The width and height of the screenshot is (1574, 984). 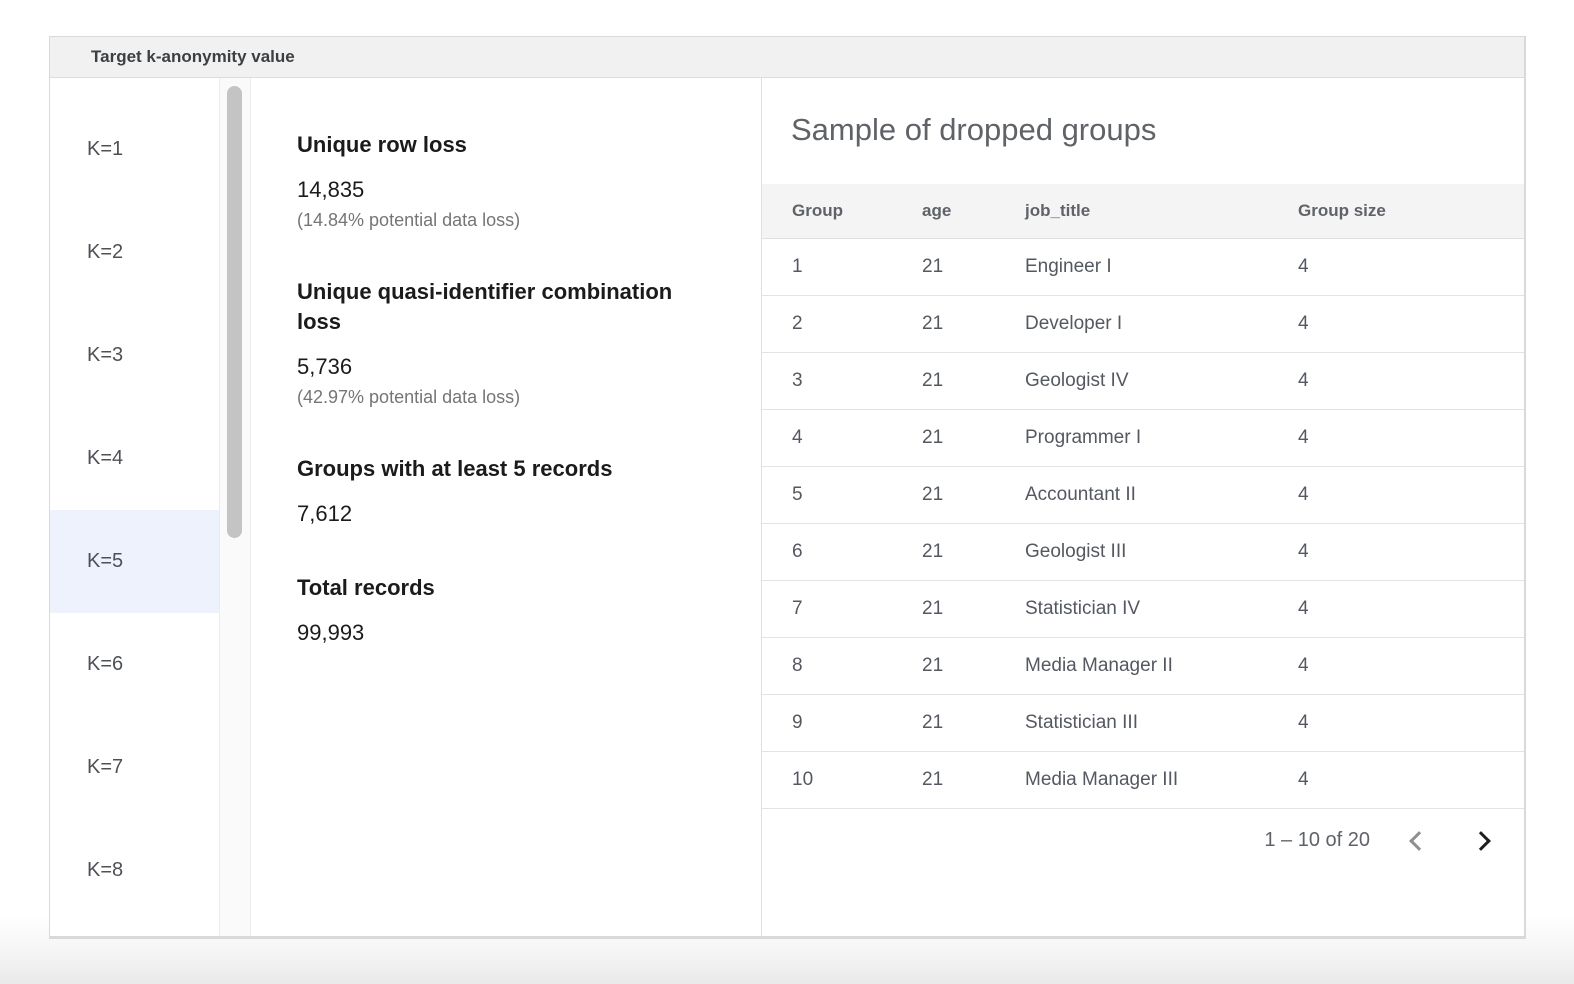 I want to click on pagination-next-button, so click(x=1481, y=841).